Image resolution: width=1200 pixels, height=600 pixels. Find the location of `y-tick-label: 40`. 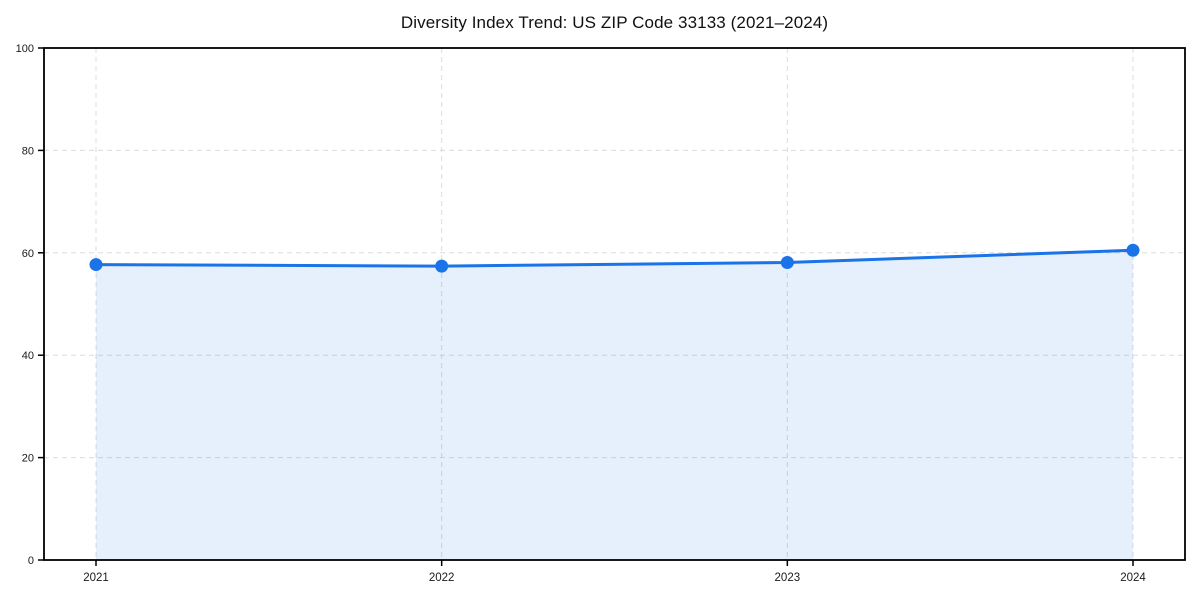

y-tick-label: 40 is located at coordinates (28, 356).